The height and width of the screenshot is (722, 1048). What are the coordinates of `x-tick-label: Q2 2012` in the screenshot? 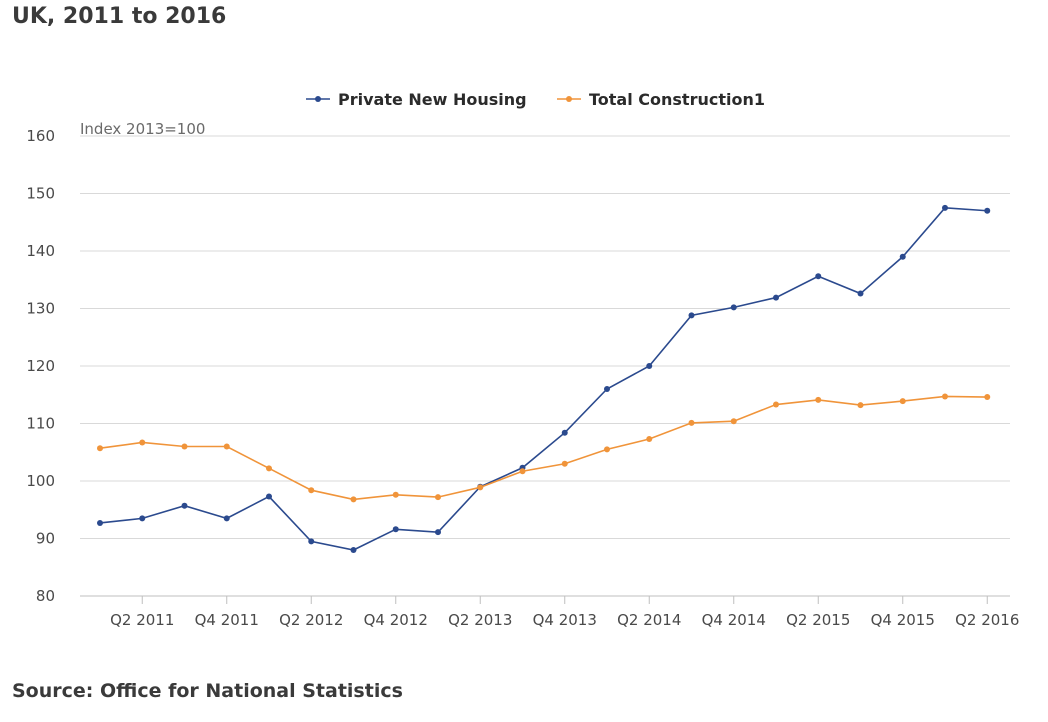 It's located at (311, 620).